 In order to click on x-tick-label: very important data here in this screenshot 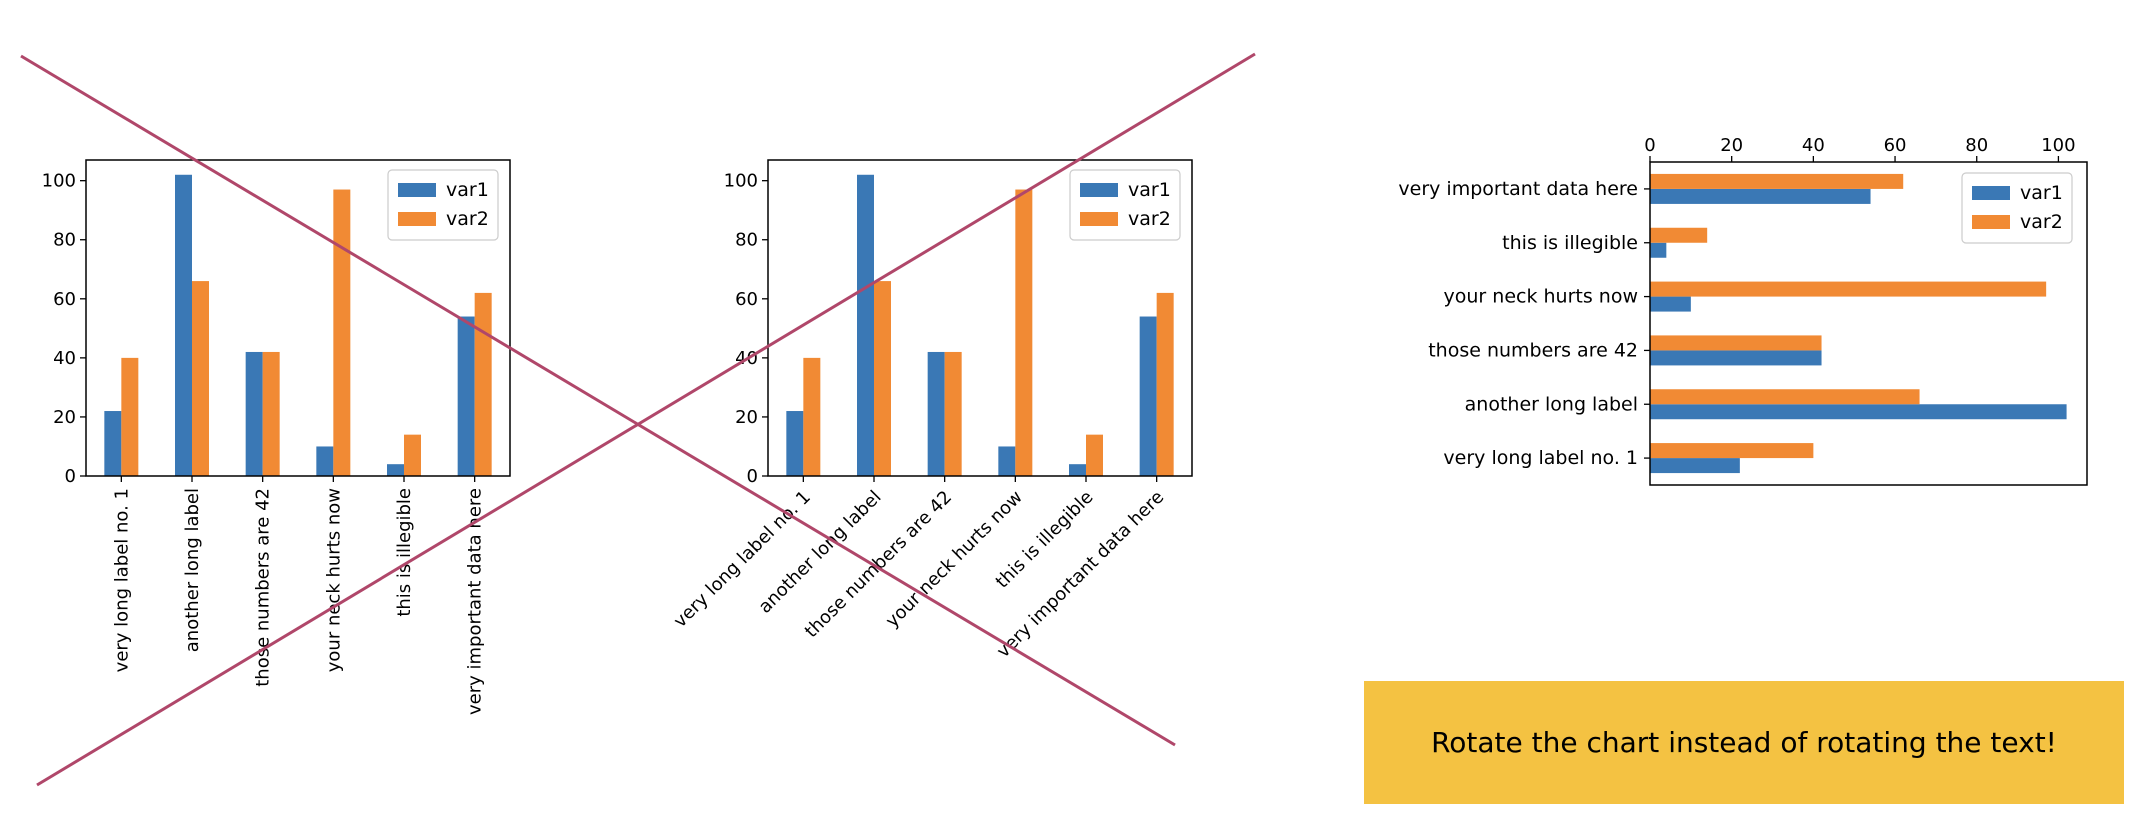, I will do `click(475, 601)`.